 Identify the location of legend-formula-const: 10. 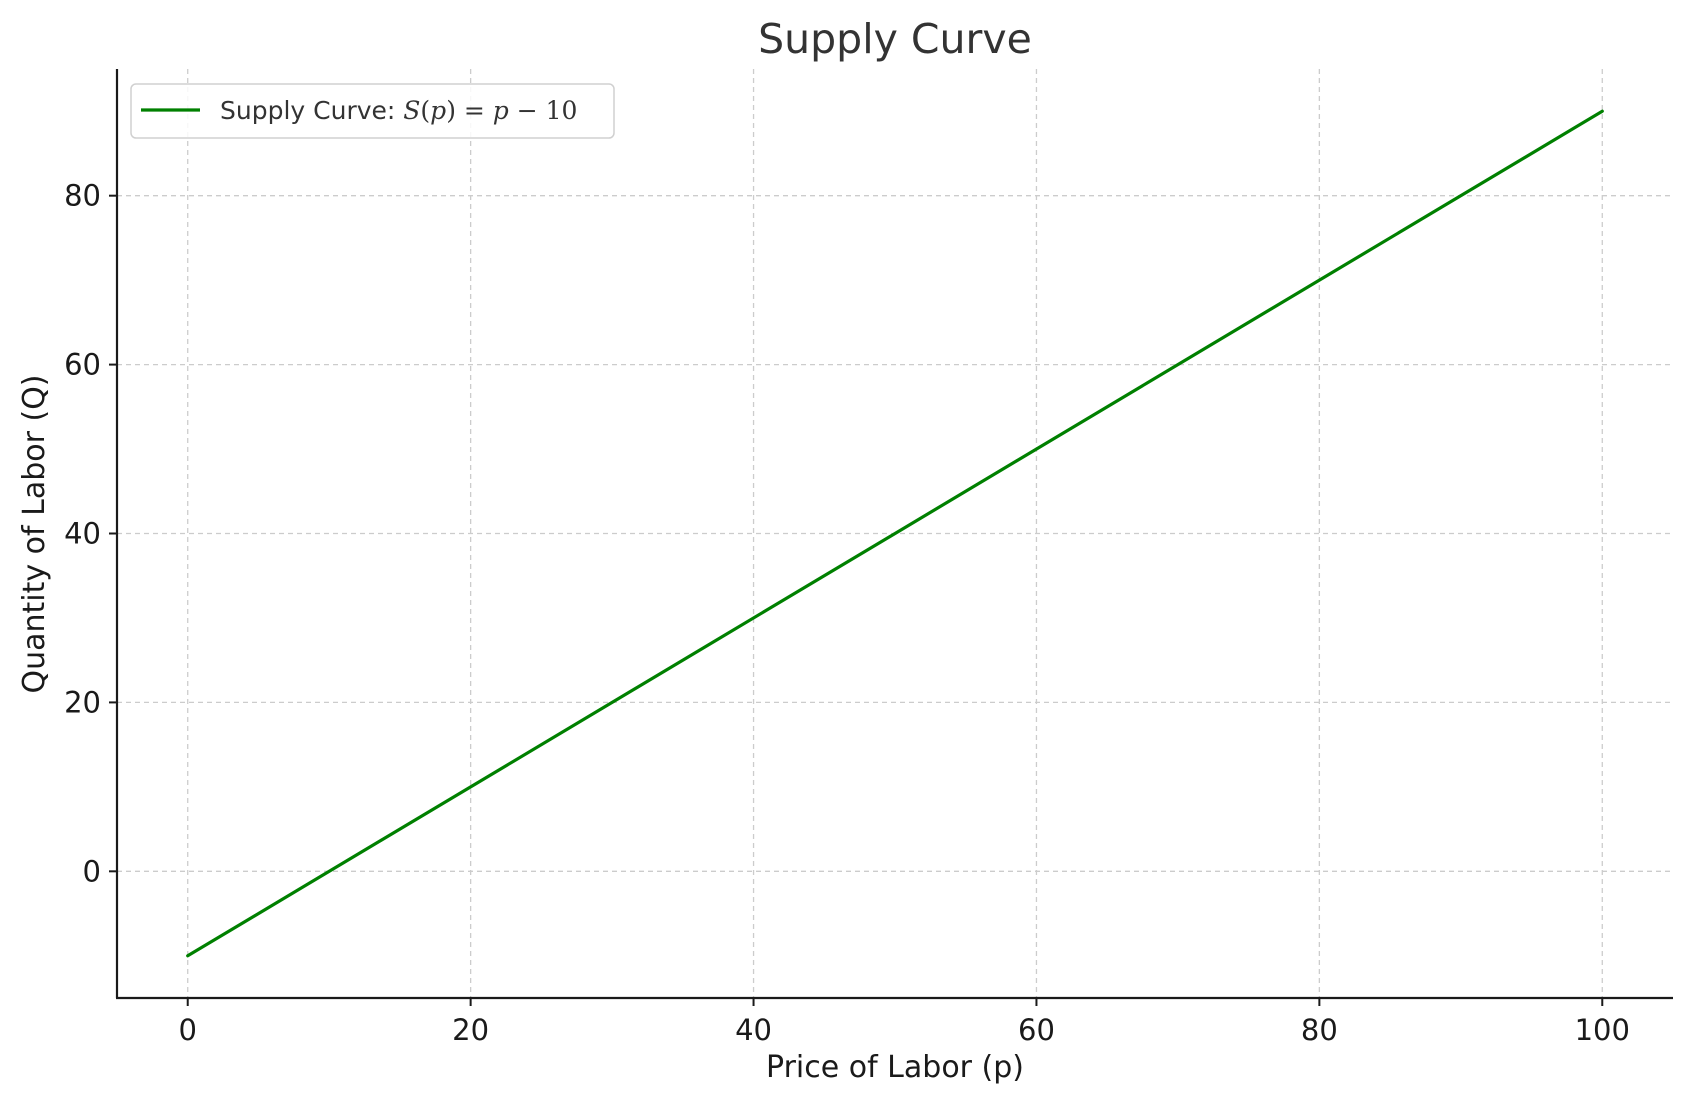
(562, 110).